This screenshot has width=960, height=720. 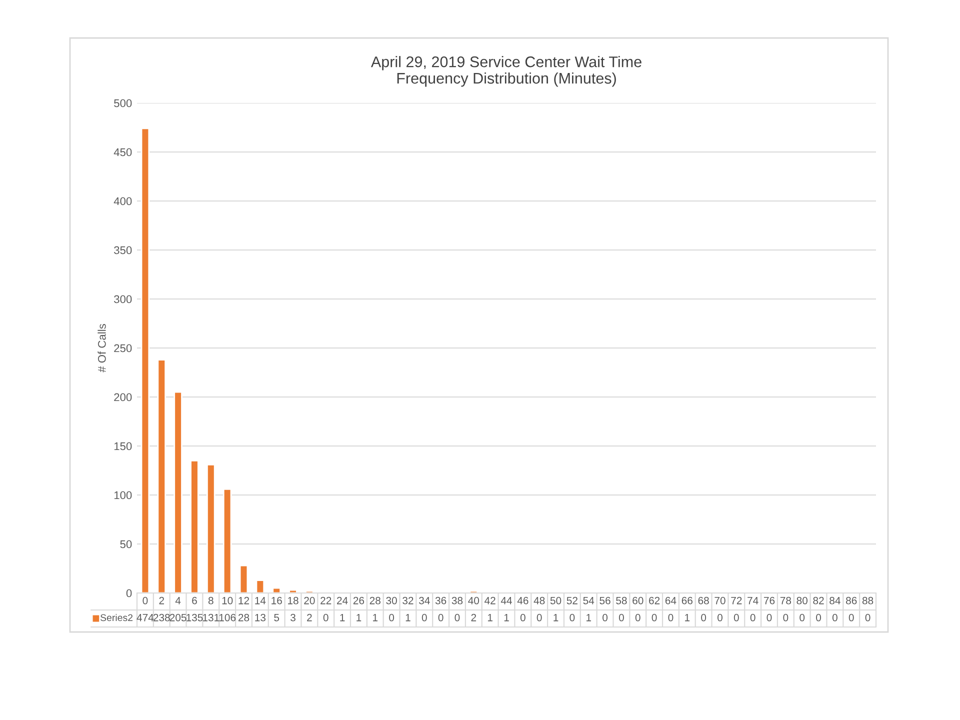 I want to click on x-tick-label: 14, so click(x=260, y=600).